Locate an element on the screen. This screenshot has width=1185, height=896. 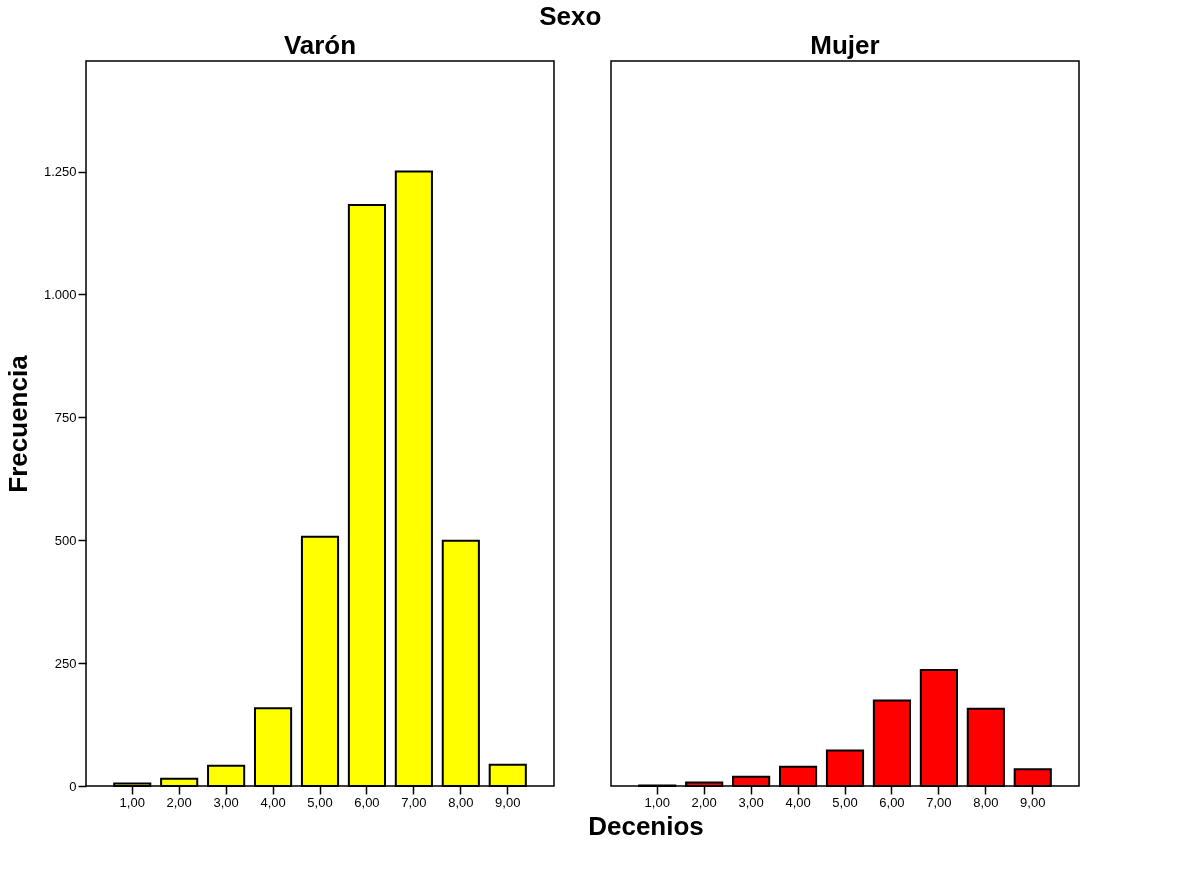
y-tick-label: 750 is located at coordinates (65, 417).